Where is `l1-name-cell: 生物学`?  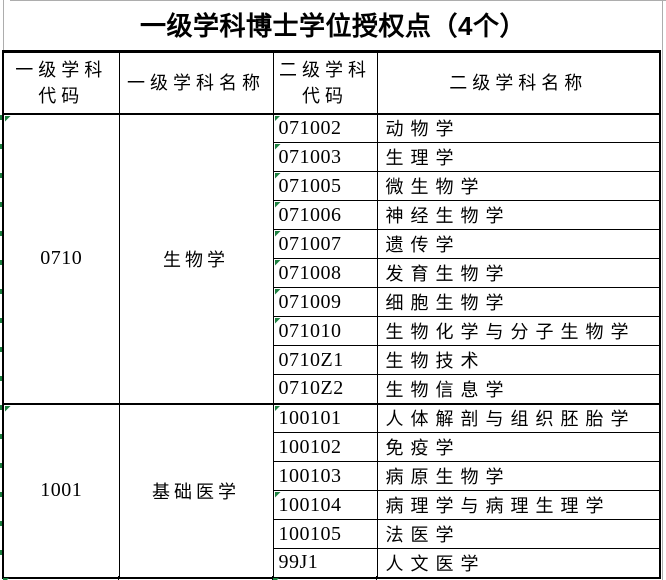 l1-name-cell: 生物学 is located at coordinates (196, 258).